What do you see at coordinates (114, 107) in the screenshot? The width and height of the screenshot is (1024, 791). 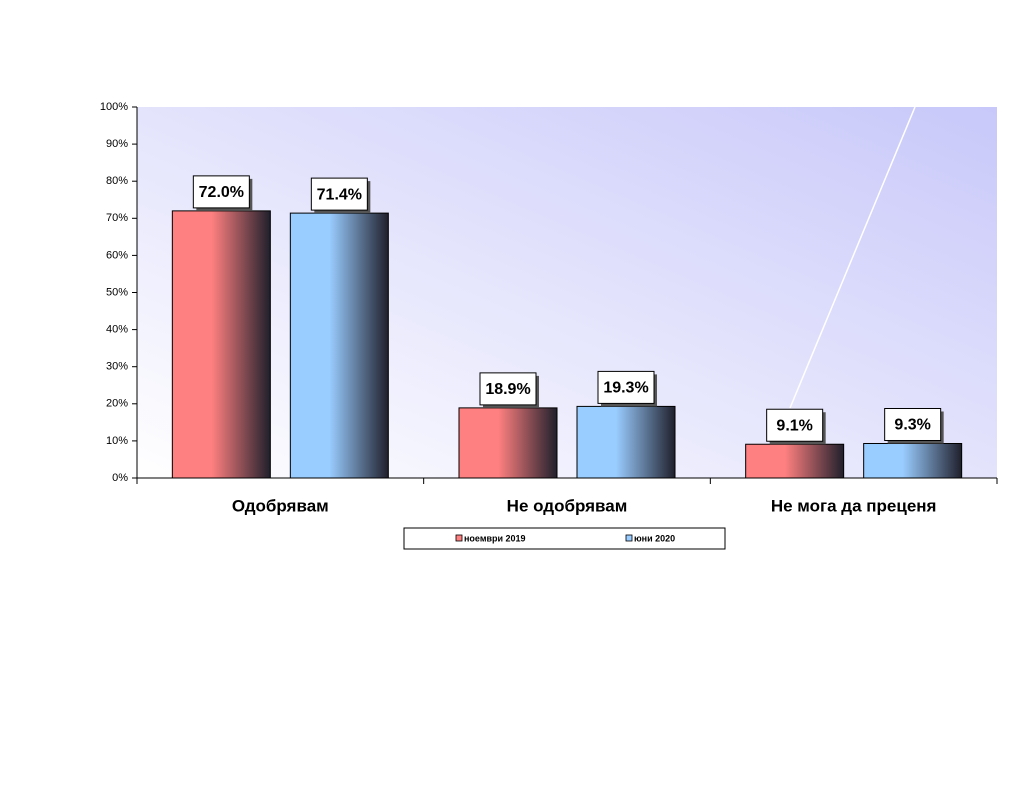 I see `y-tick-label: 100%` at bounding box center [114, 107].